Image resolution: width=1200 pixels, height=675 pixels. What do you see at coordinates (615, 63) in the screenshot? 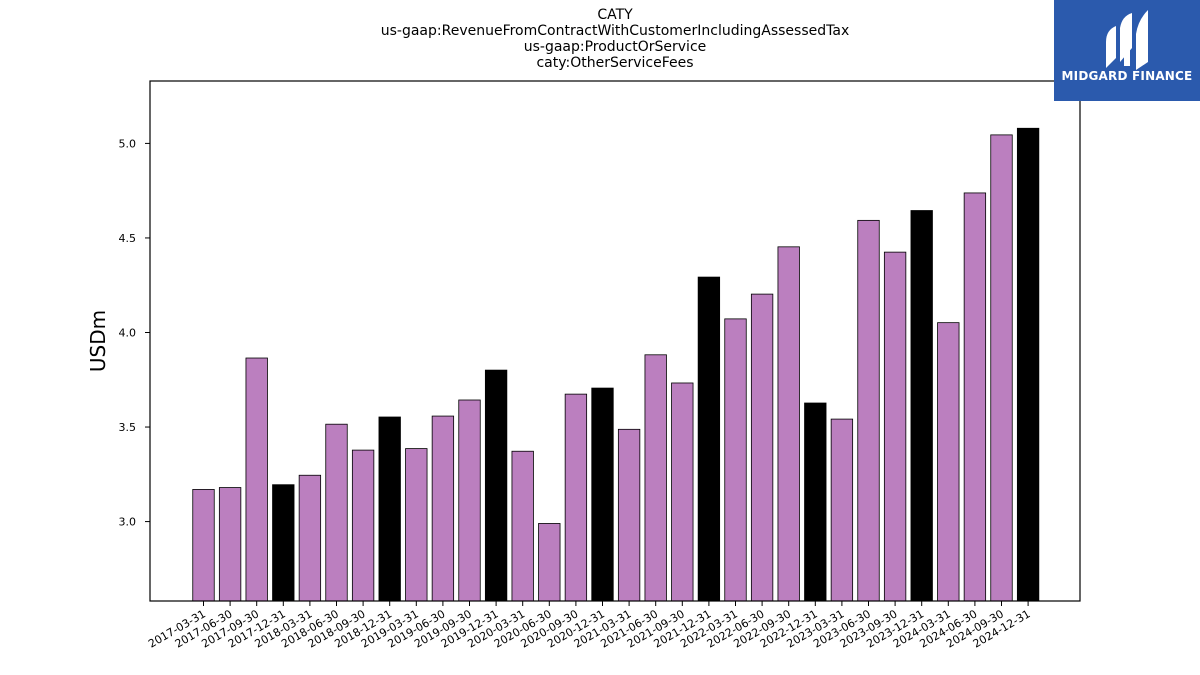
I see `title-line-member: caty:OtherServiceFees` at bounding box center [615, 63].